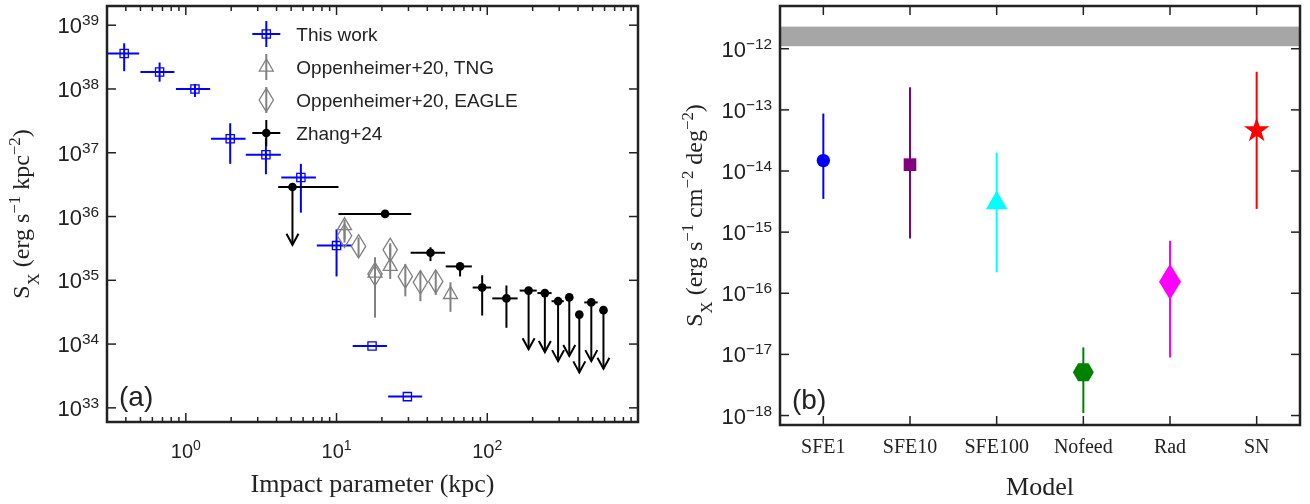 This screenshot has height=504, width=1310. I want to click on legend-label: Oppenheimer+20, TNG, so click(395, 67).